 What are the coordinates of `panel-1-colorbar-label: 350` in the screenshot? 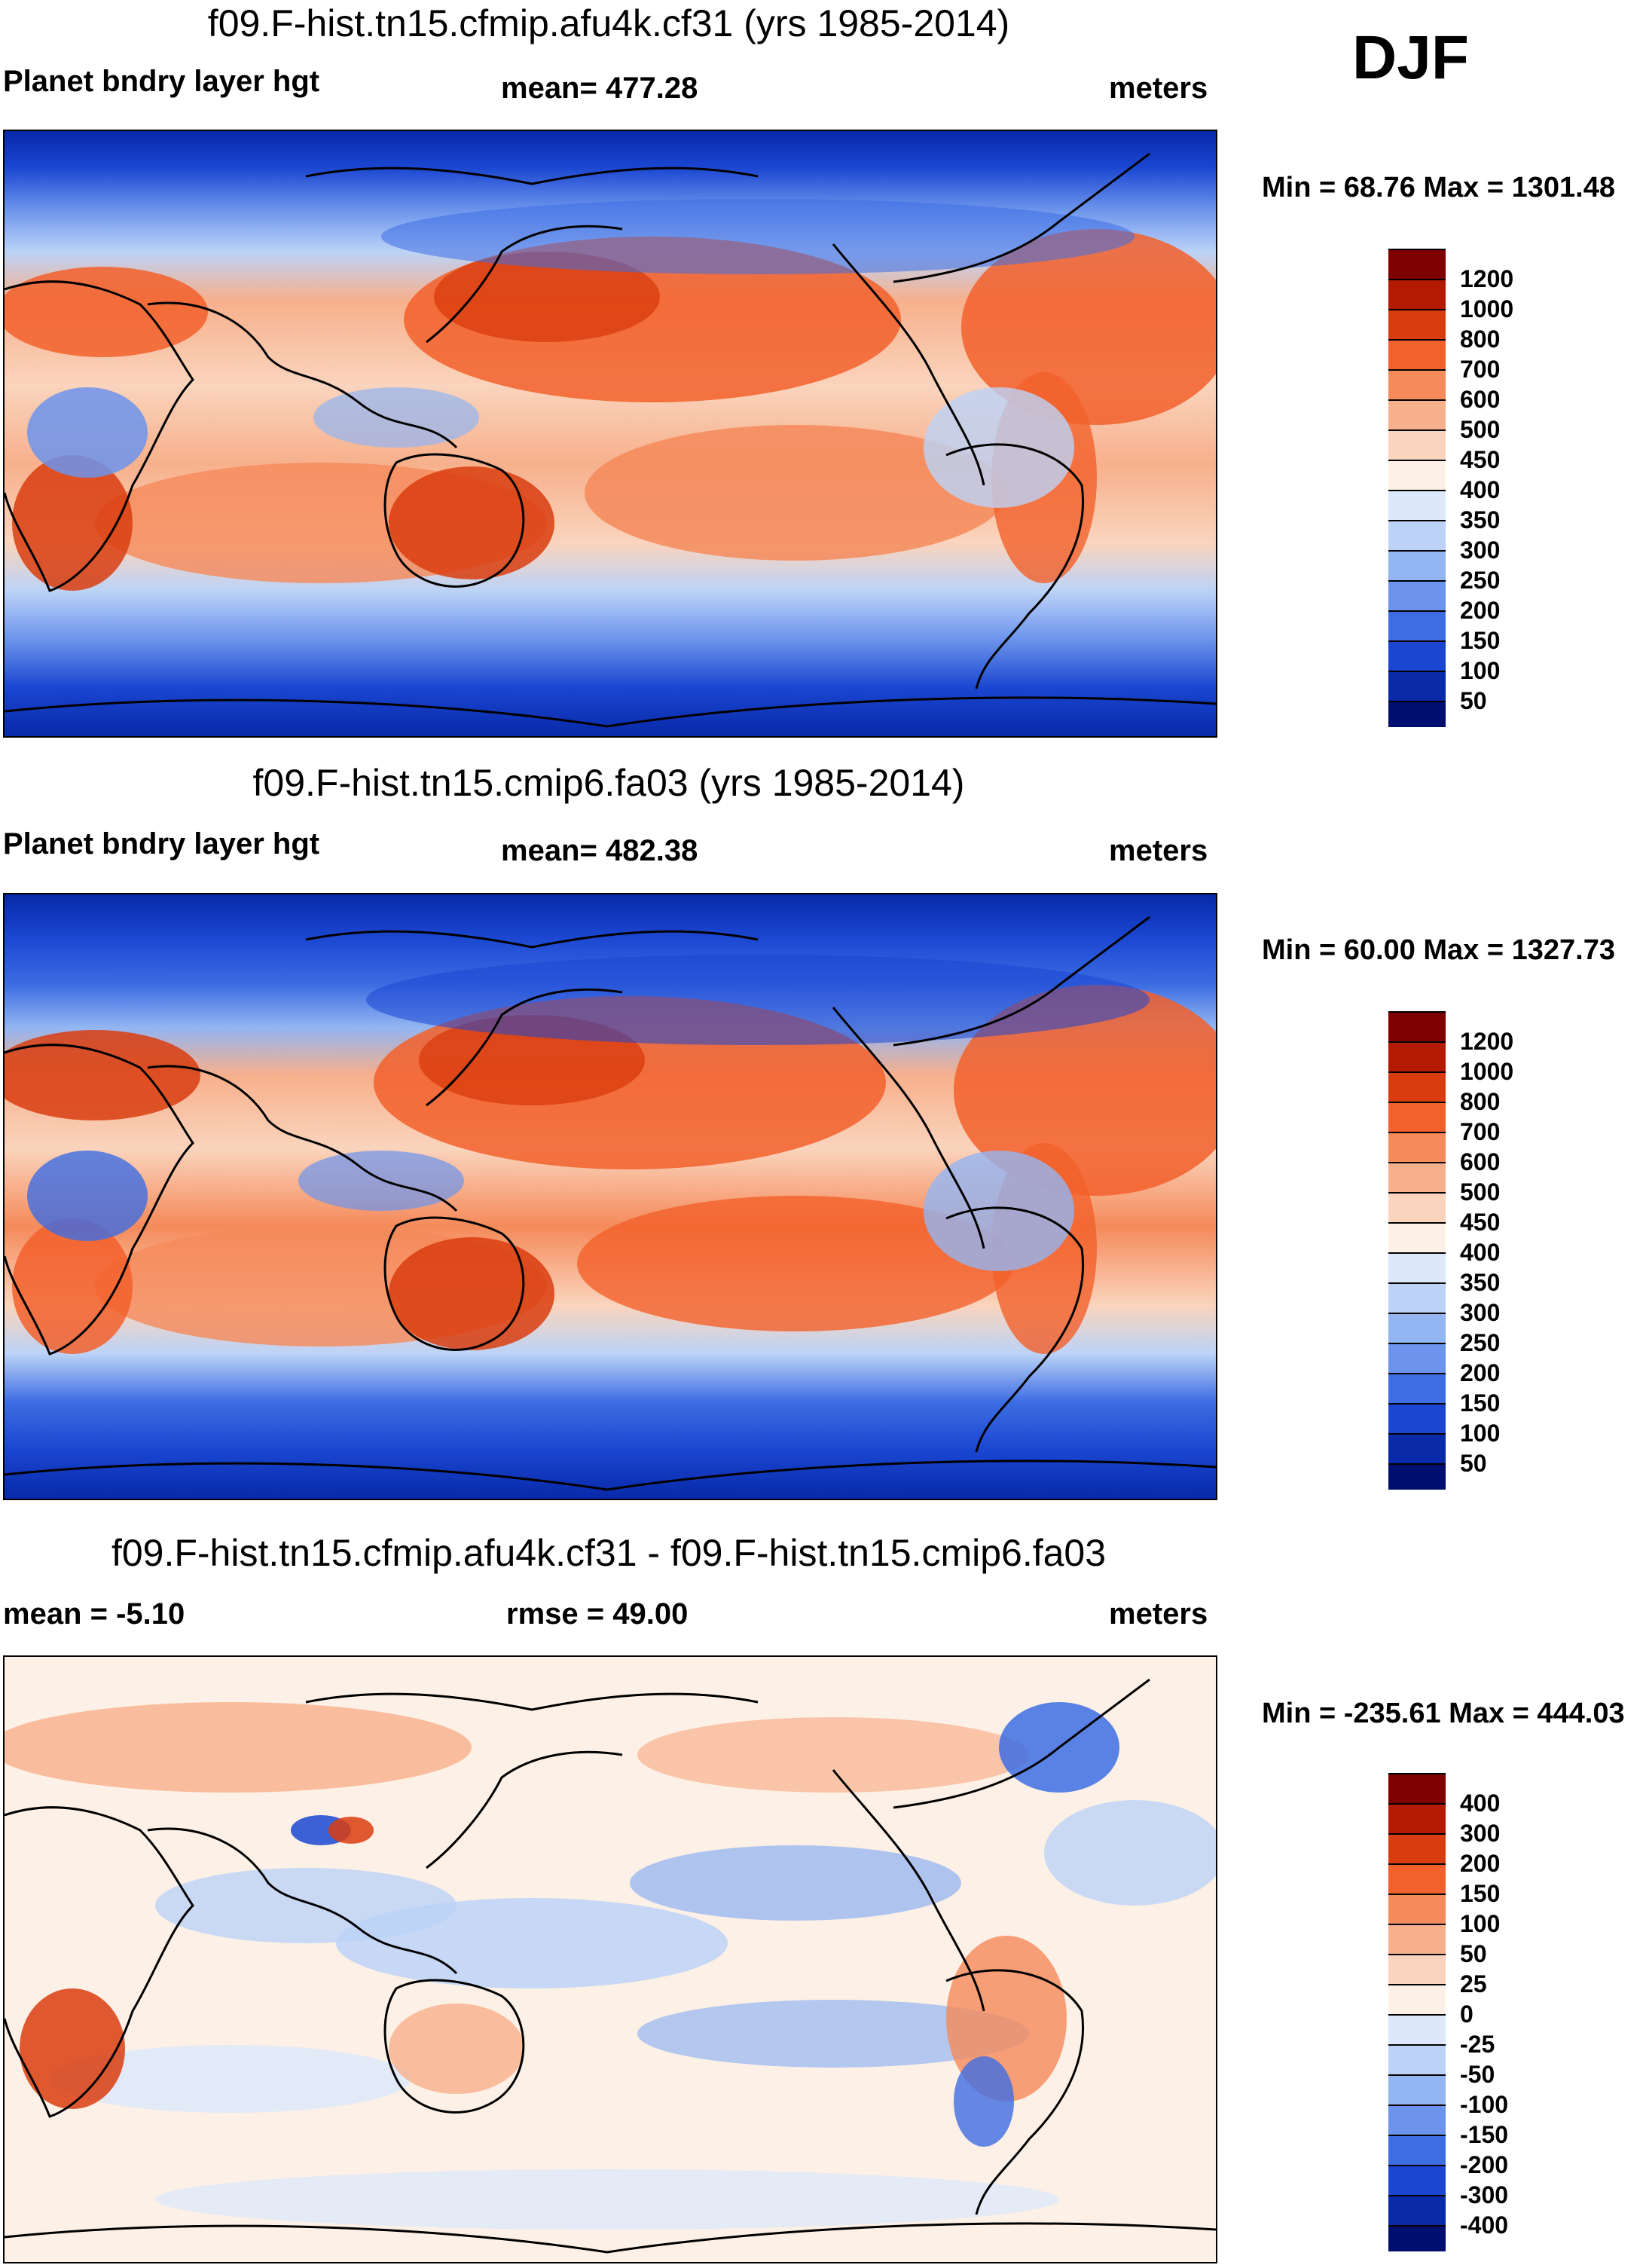 It's located at (1480, 519).